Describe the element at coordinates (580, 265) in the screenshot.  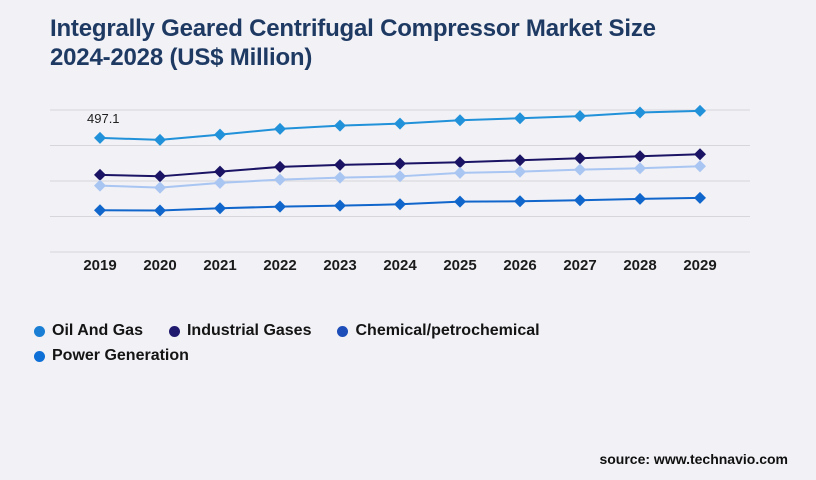
I see `x-axis-label: 2027` at that location.